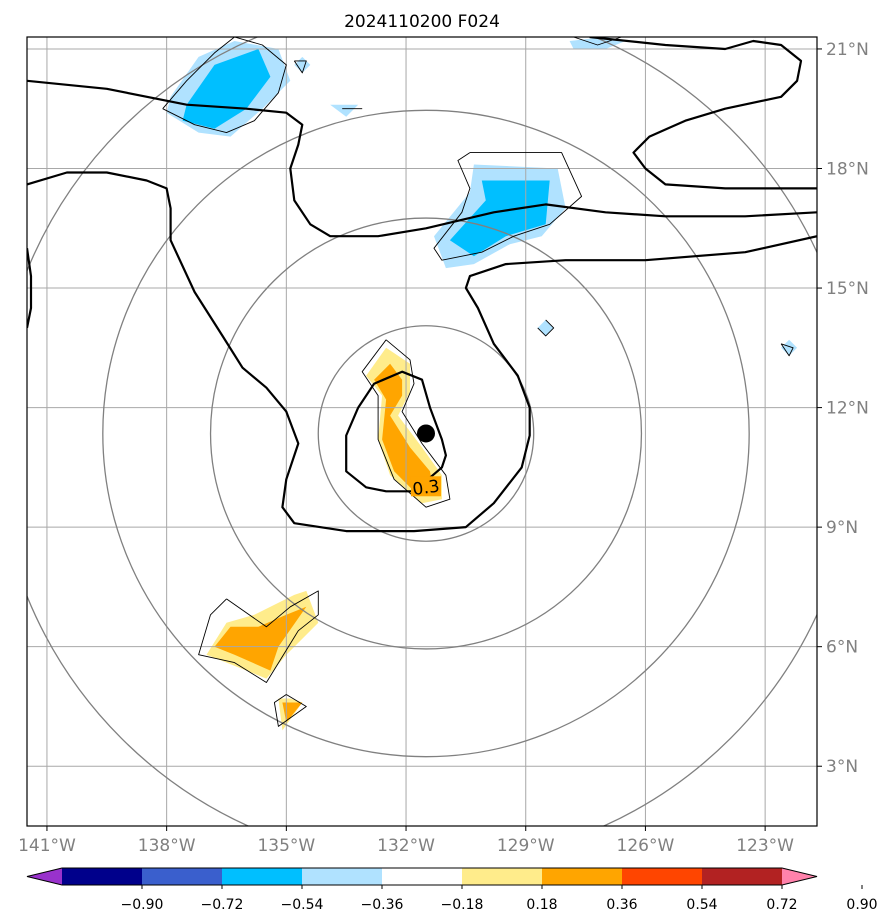 Image resolution: width=887 pixels, height=924 pixels. I want to click on colorbar-tick-label: −0.54, so click(302, 905).